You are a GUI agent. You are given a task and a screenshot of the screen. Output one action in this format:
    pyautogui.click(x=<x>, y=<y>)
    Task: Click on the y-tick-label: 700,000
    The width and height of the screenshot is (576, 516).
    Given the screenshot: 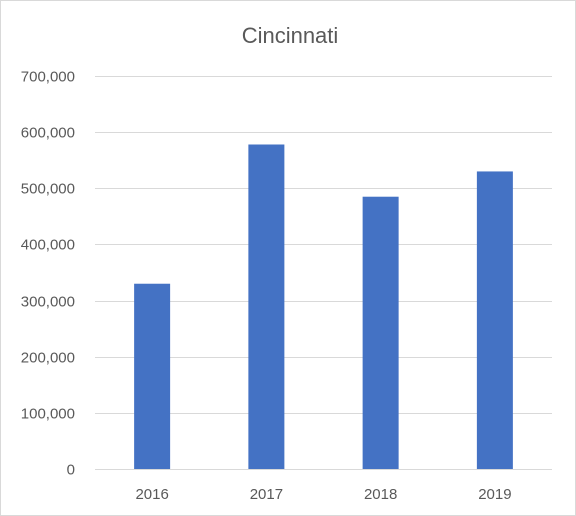 What is the action you would take?
    pyautogui.click(x=48, y=77)
    